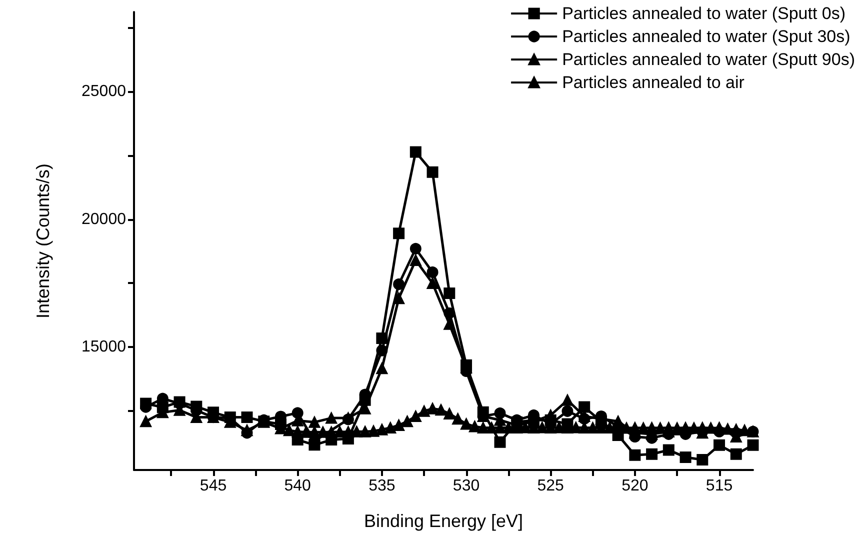 Image resolution: width=865 pixels, height=540 pixels. I want to click on x-tick-label: 545, so click(213, 486).